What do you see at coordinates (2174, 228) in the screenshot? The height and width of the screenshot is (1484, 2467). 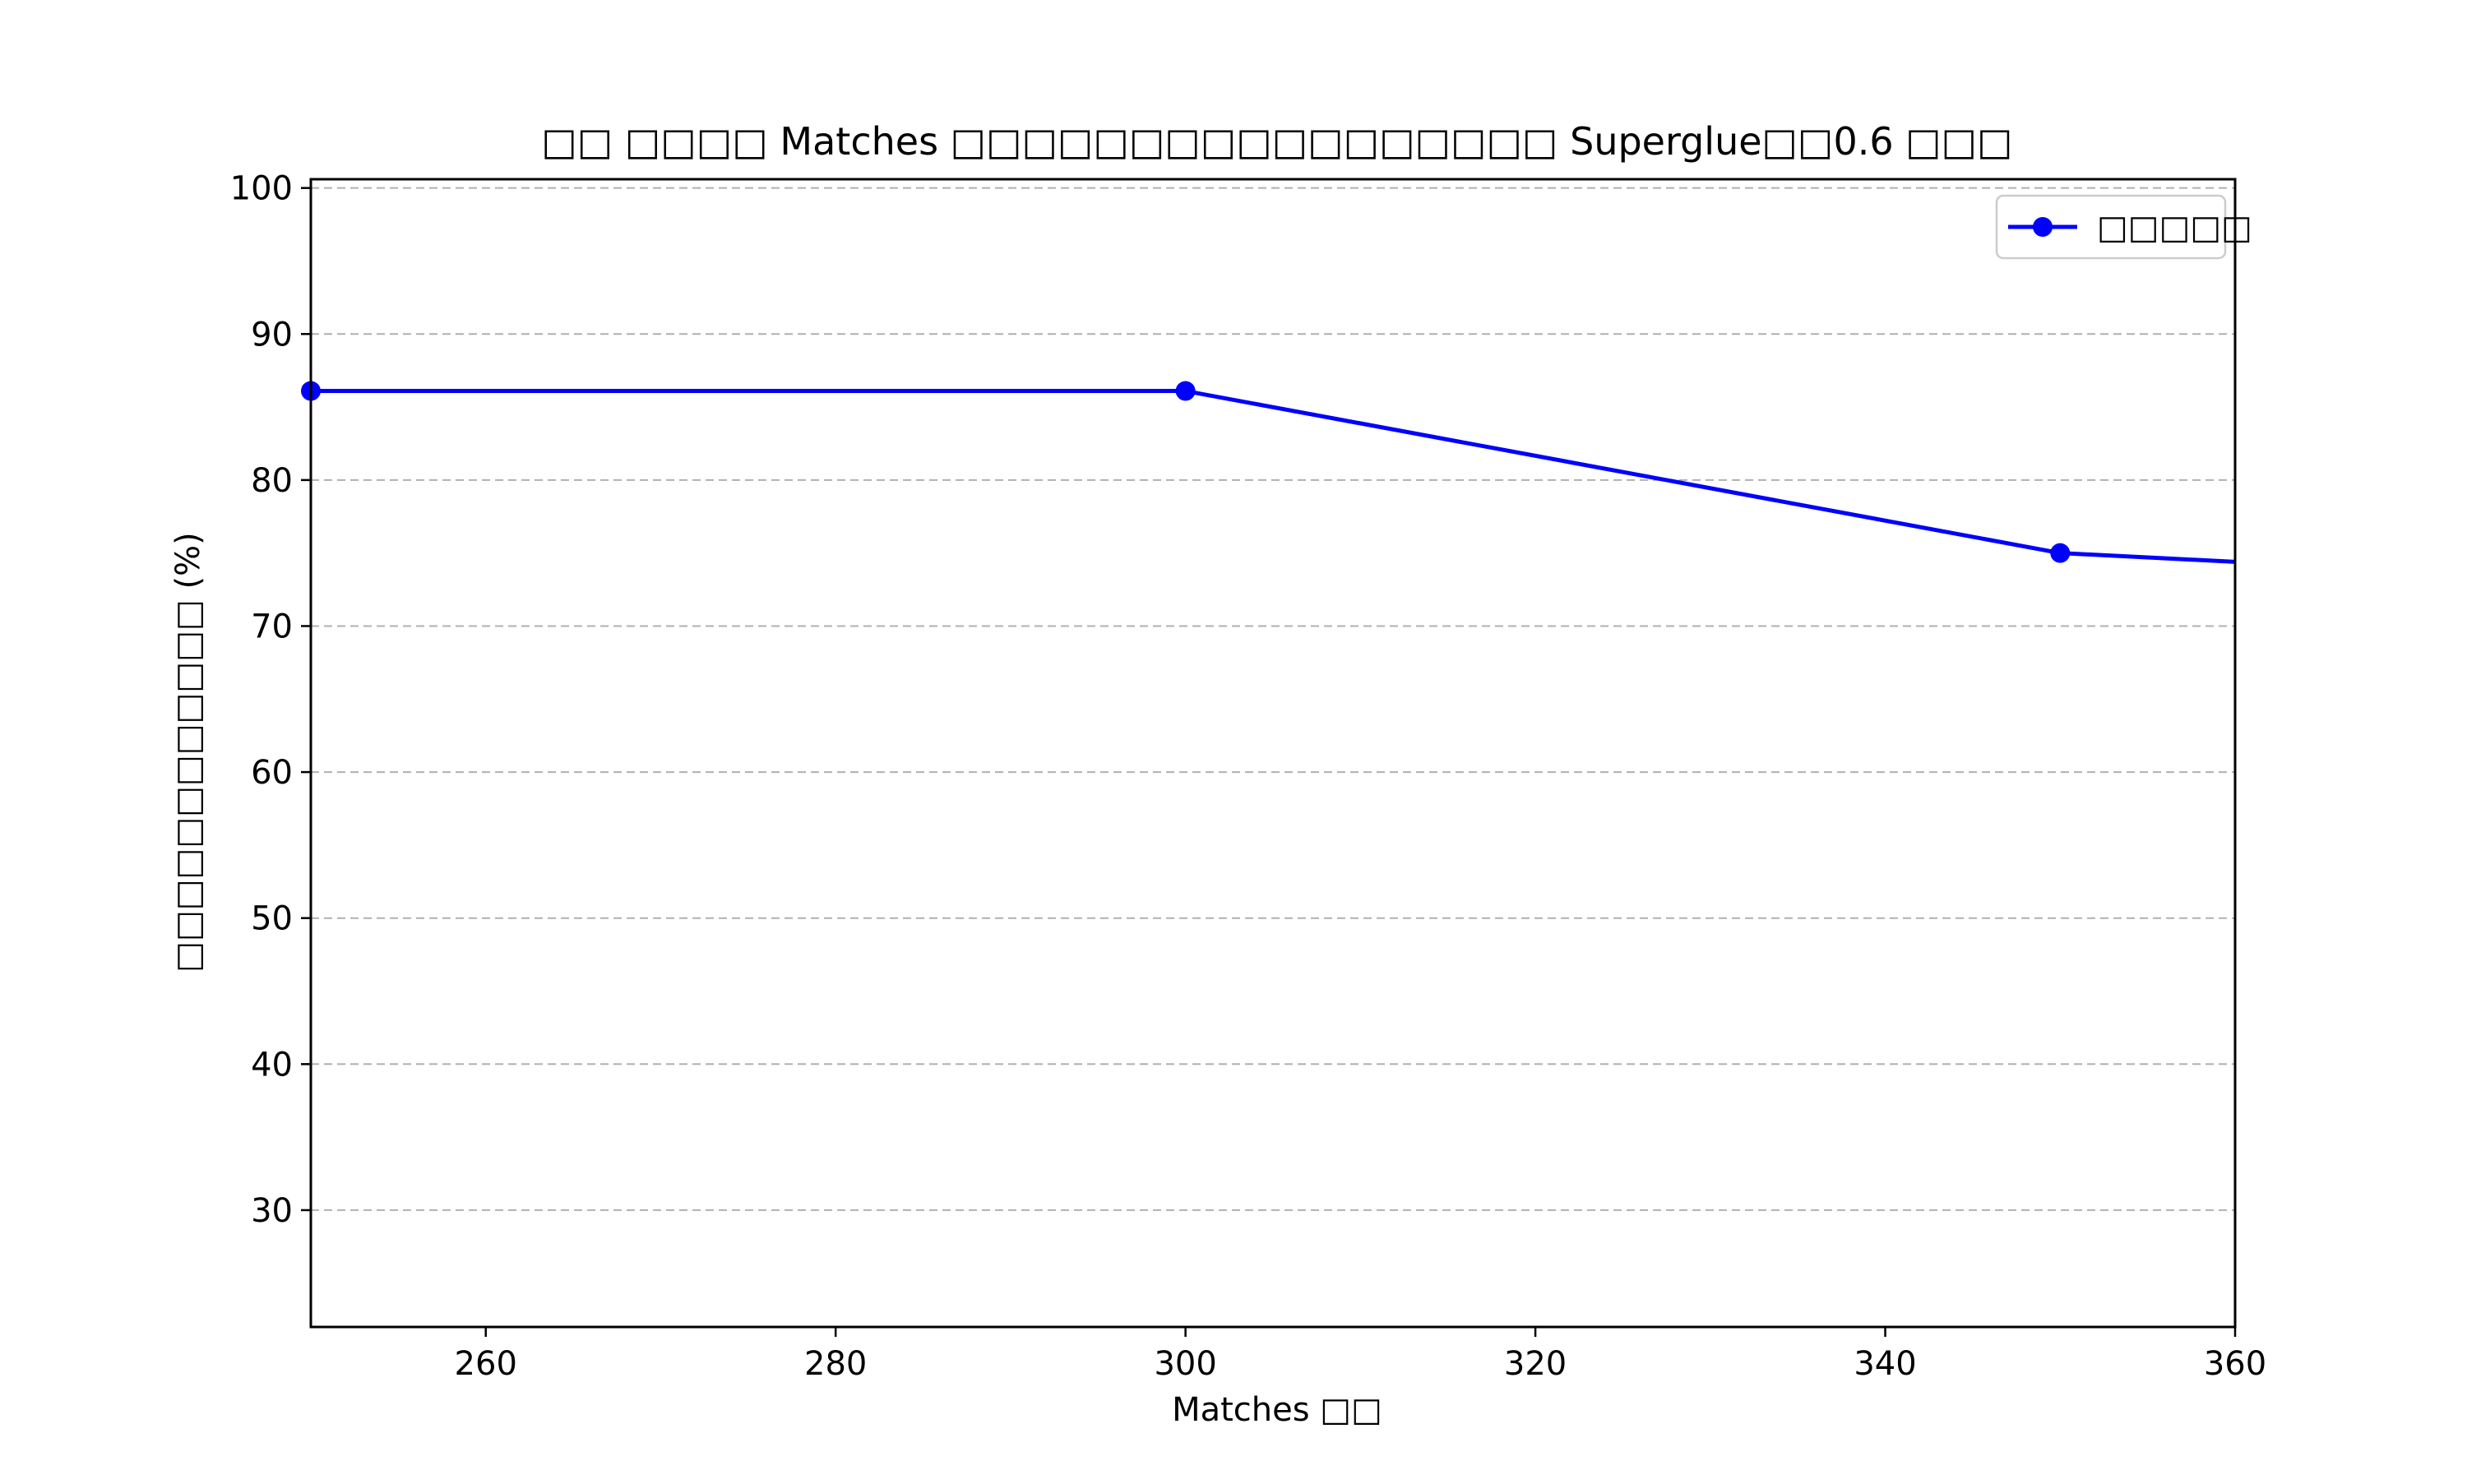 I see `legend-label: □□□□□` at bounding box center [2174, 228].